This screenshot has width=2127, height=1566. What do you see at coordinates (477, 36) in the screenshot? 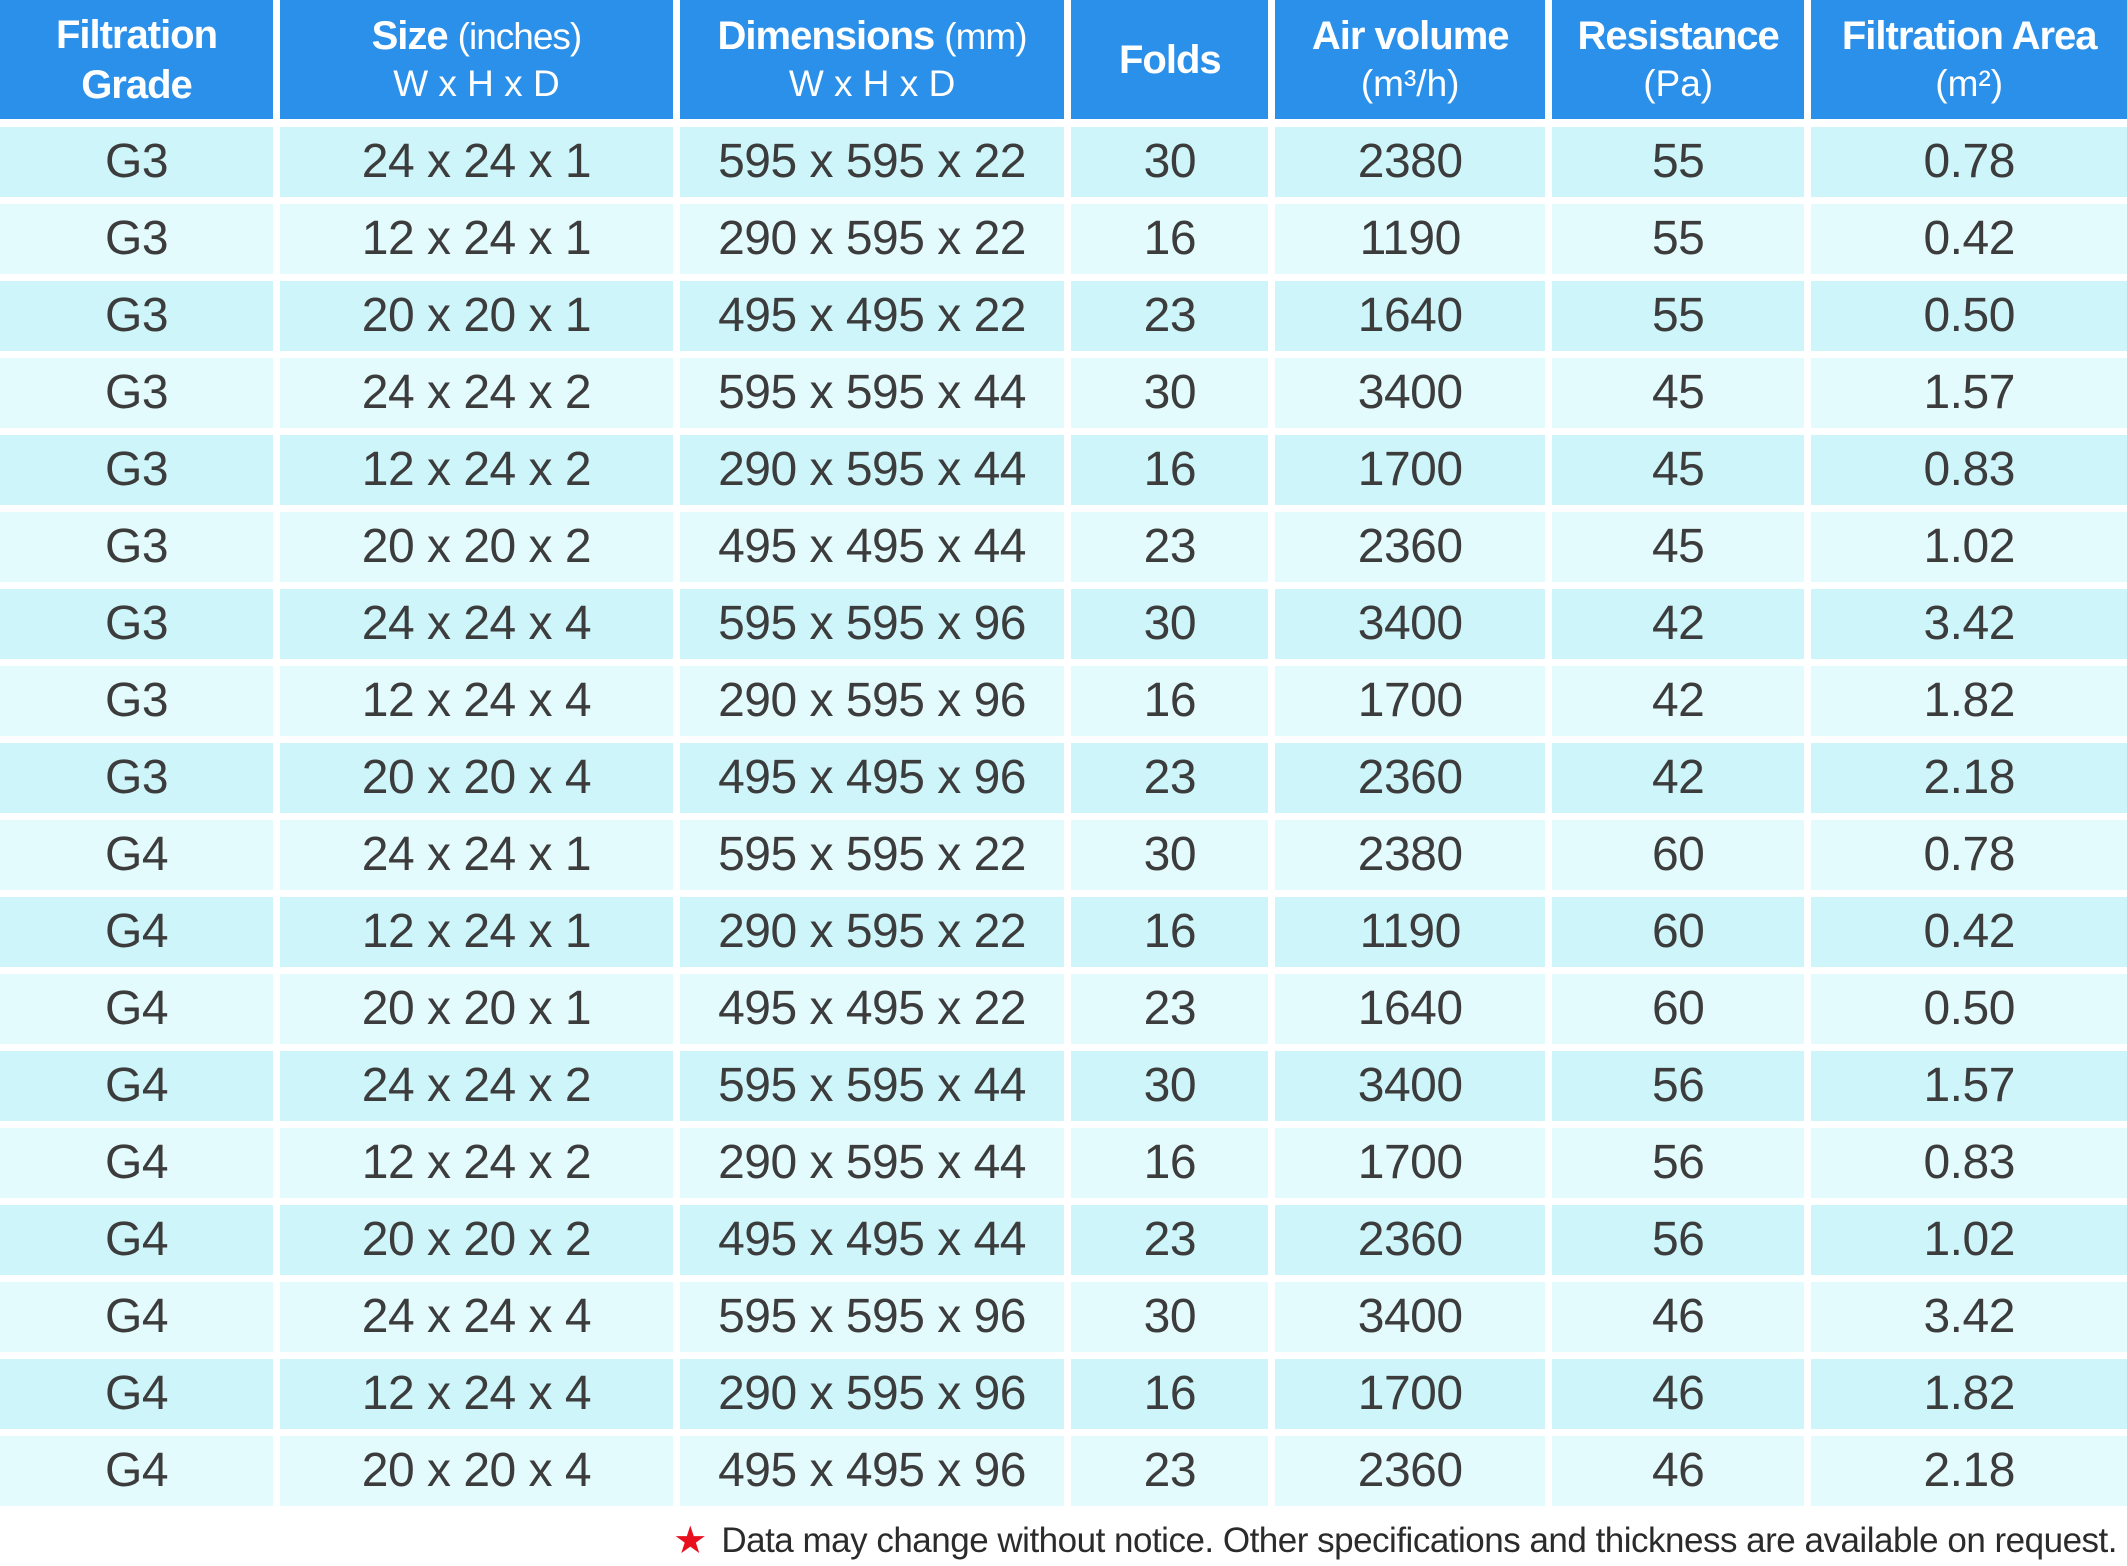
I see `header-line: Size (inches)` at bounding box center [477, 36].